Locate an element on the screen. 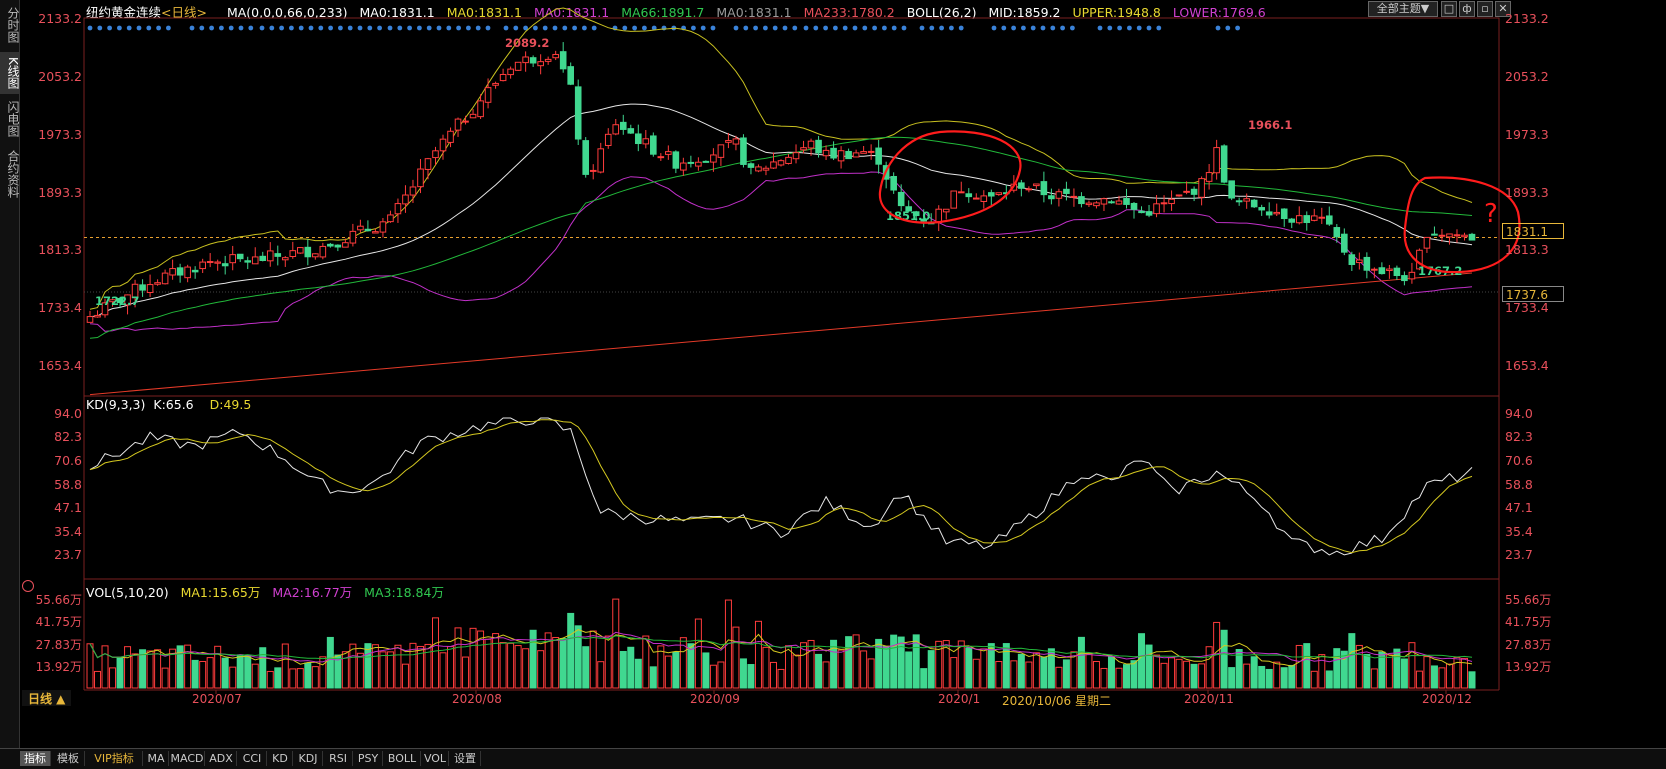 Image resolution: width=1666 pixels, height=769 pixels. vol-settings-icon is located at coordinates (28, 586).